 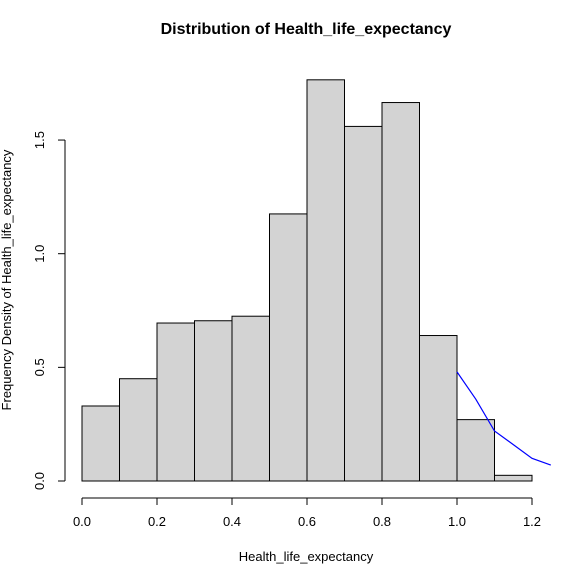 I want to click on x-axis-label: Health_life_expectancy, so click(x=306, y=556).